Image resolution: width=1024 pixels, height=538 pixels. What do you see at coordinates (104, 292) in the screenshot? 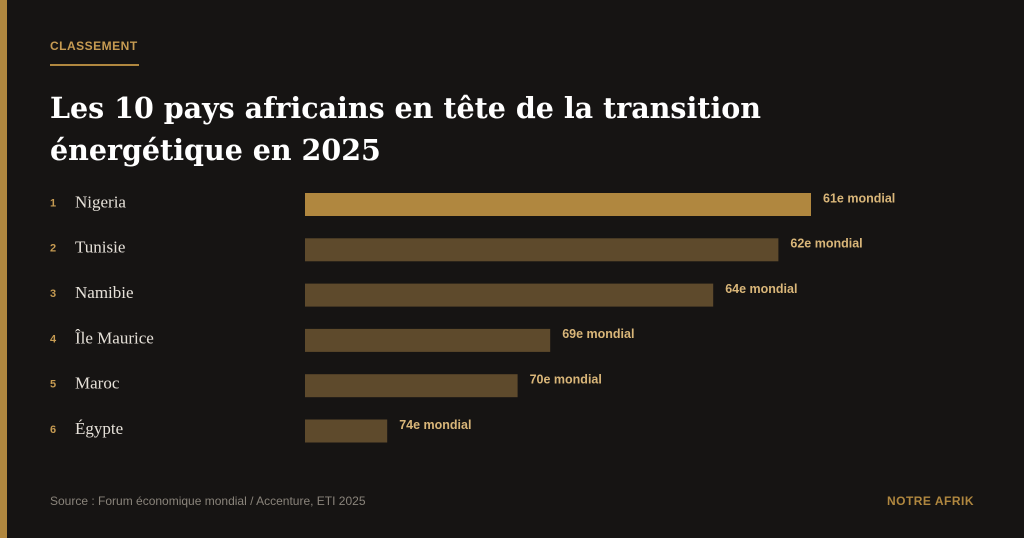
I see `country-label: Namibie` at bounding box center [104, 292].